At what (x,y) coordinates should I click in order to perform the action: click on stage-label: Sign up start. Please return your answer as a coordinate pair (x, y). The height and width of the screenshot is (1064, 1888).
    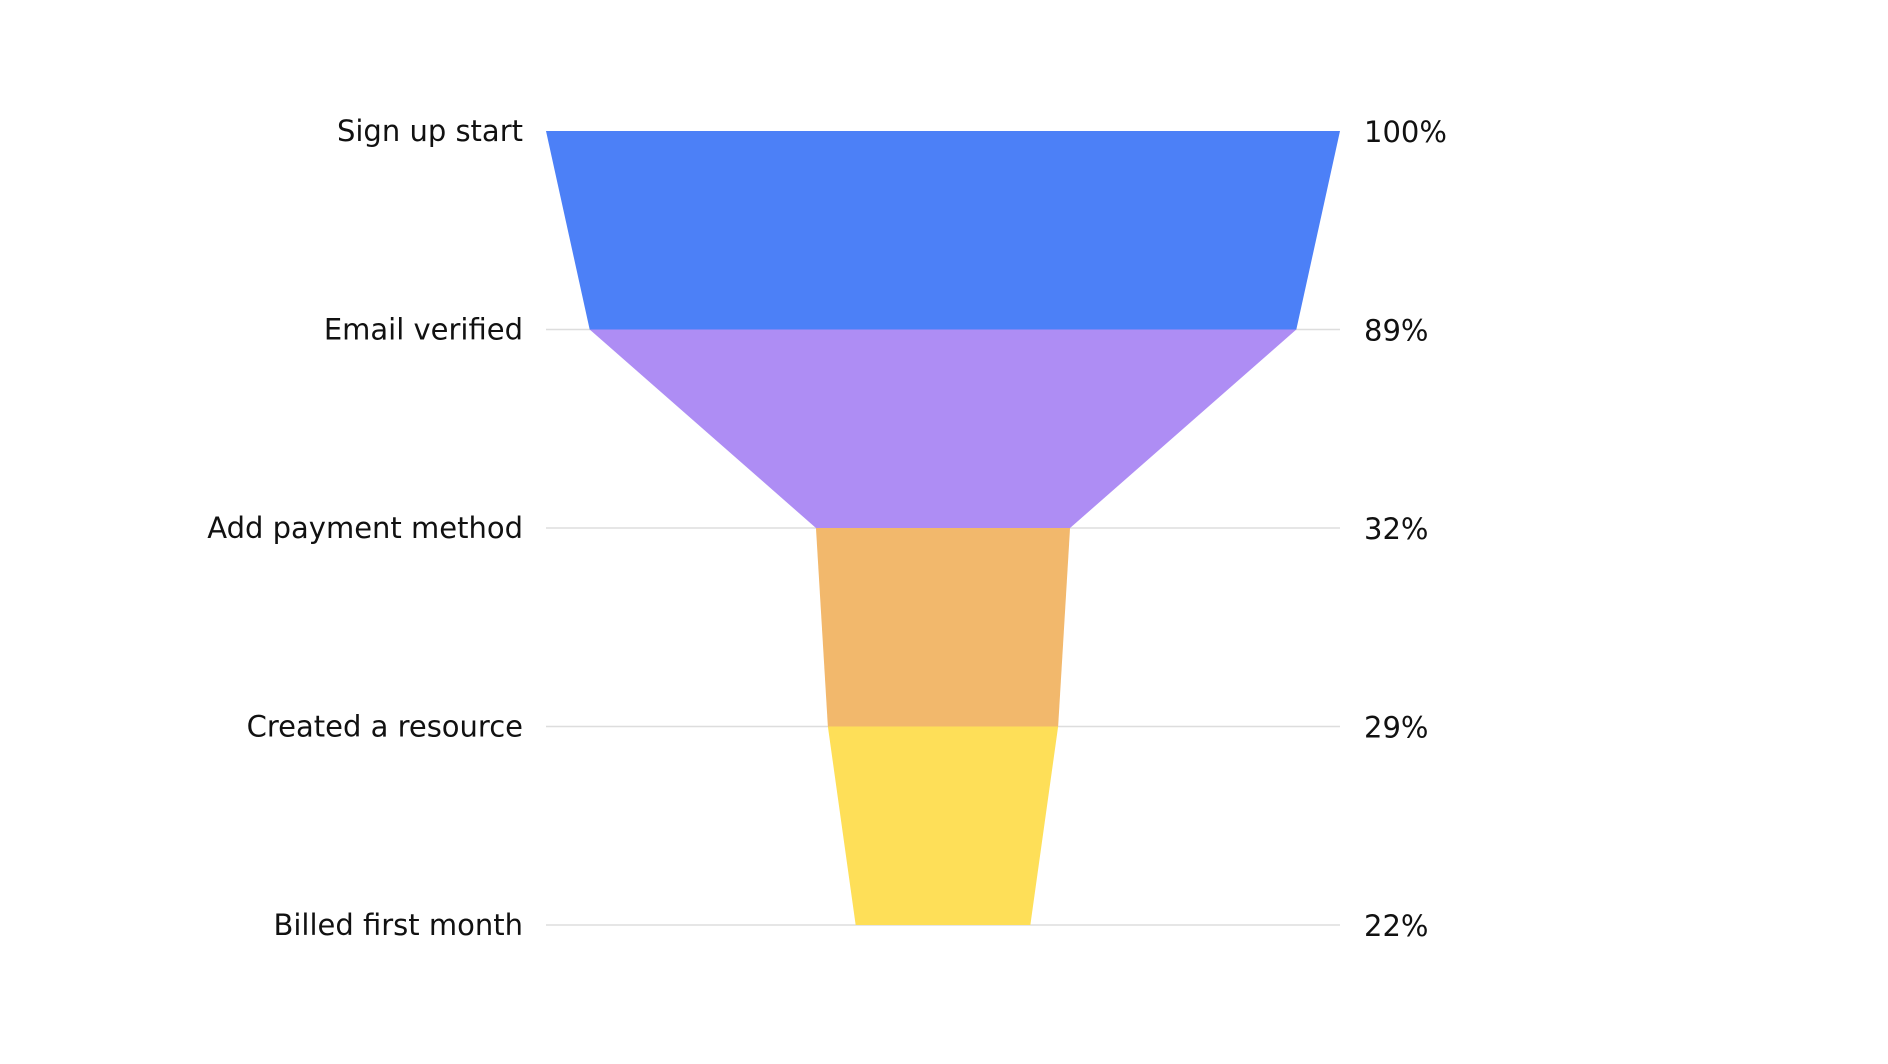
    Looking at the image, I should click on (430, 131).